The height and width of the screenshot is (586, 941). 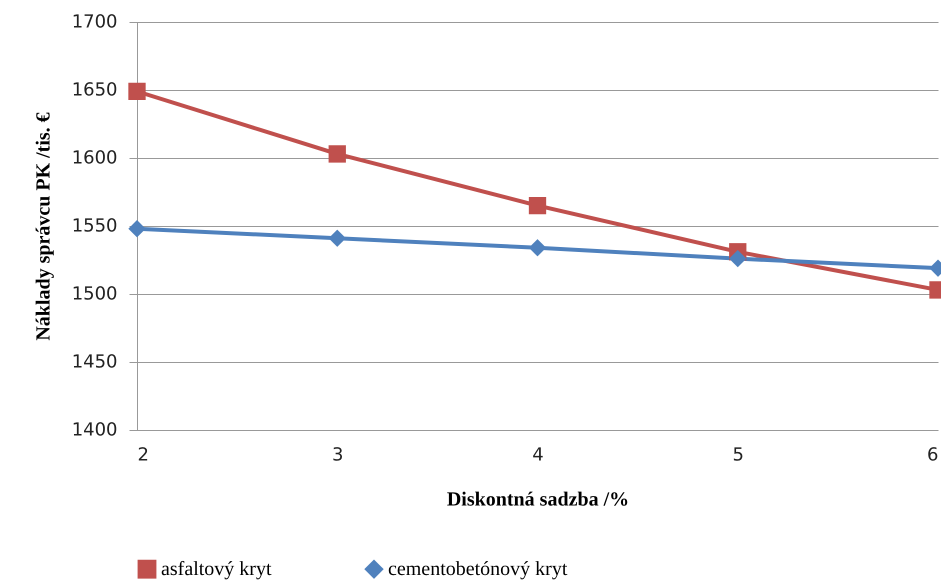 What do you see at coordinates (338, 455) in the screenshot?
I see `x-tick-label: 3` at bounding box center [338, 455].